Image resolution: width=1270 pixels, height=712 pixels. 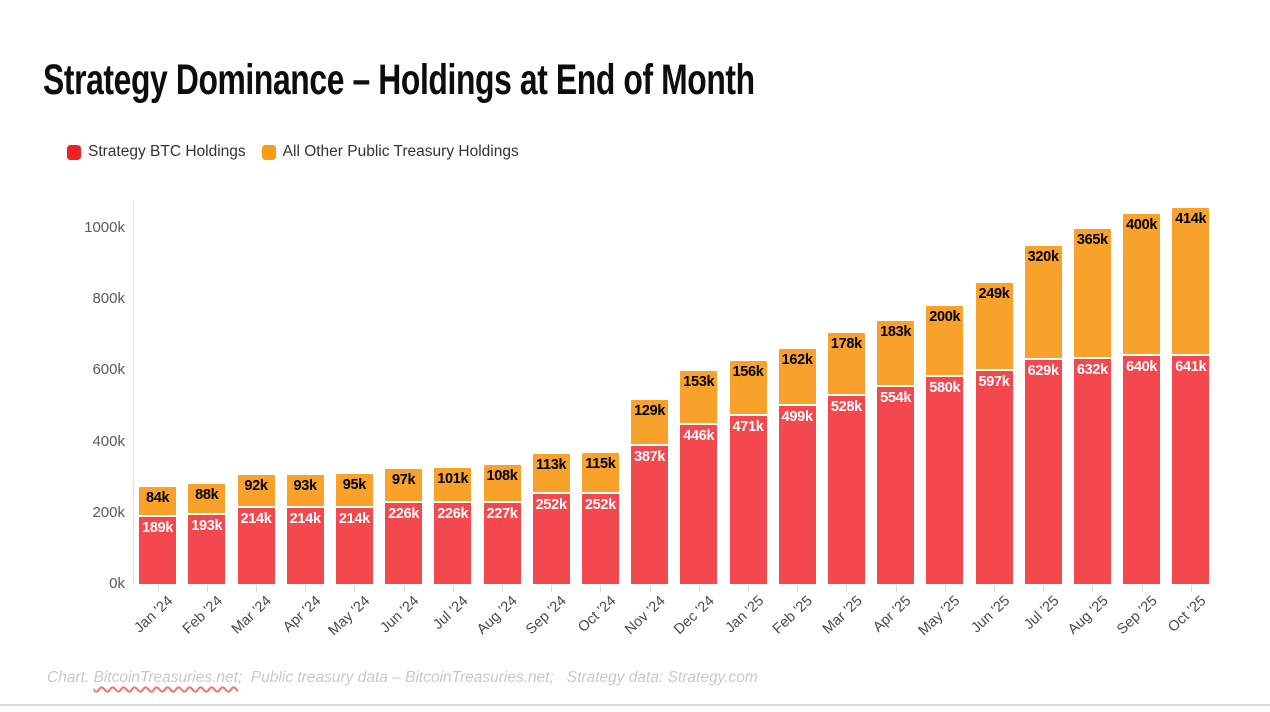 I want to click on others-value-label: 414k, so click(x=1191, y=219).